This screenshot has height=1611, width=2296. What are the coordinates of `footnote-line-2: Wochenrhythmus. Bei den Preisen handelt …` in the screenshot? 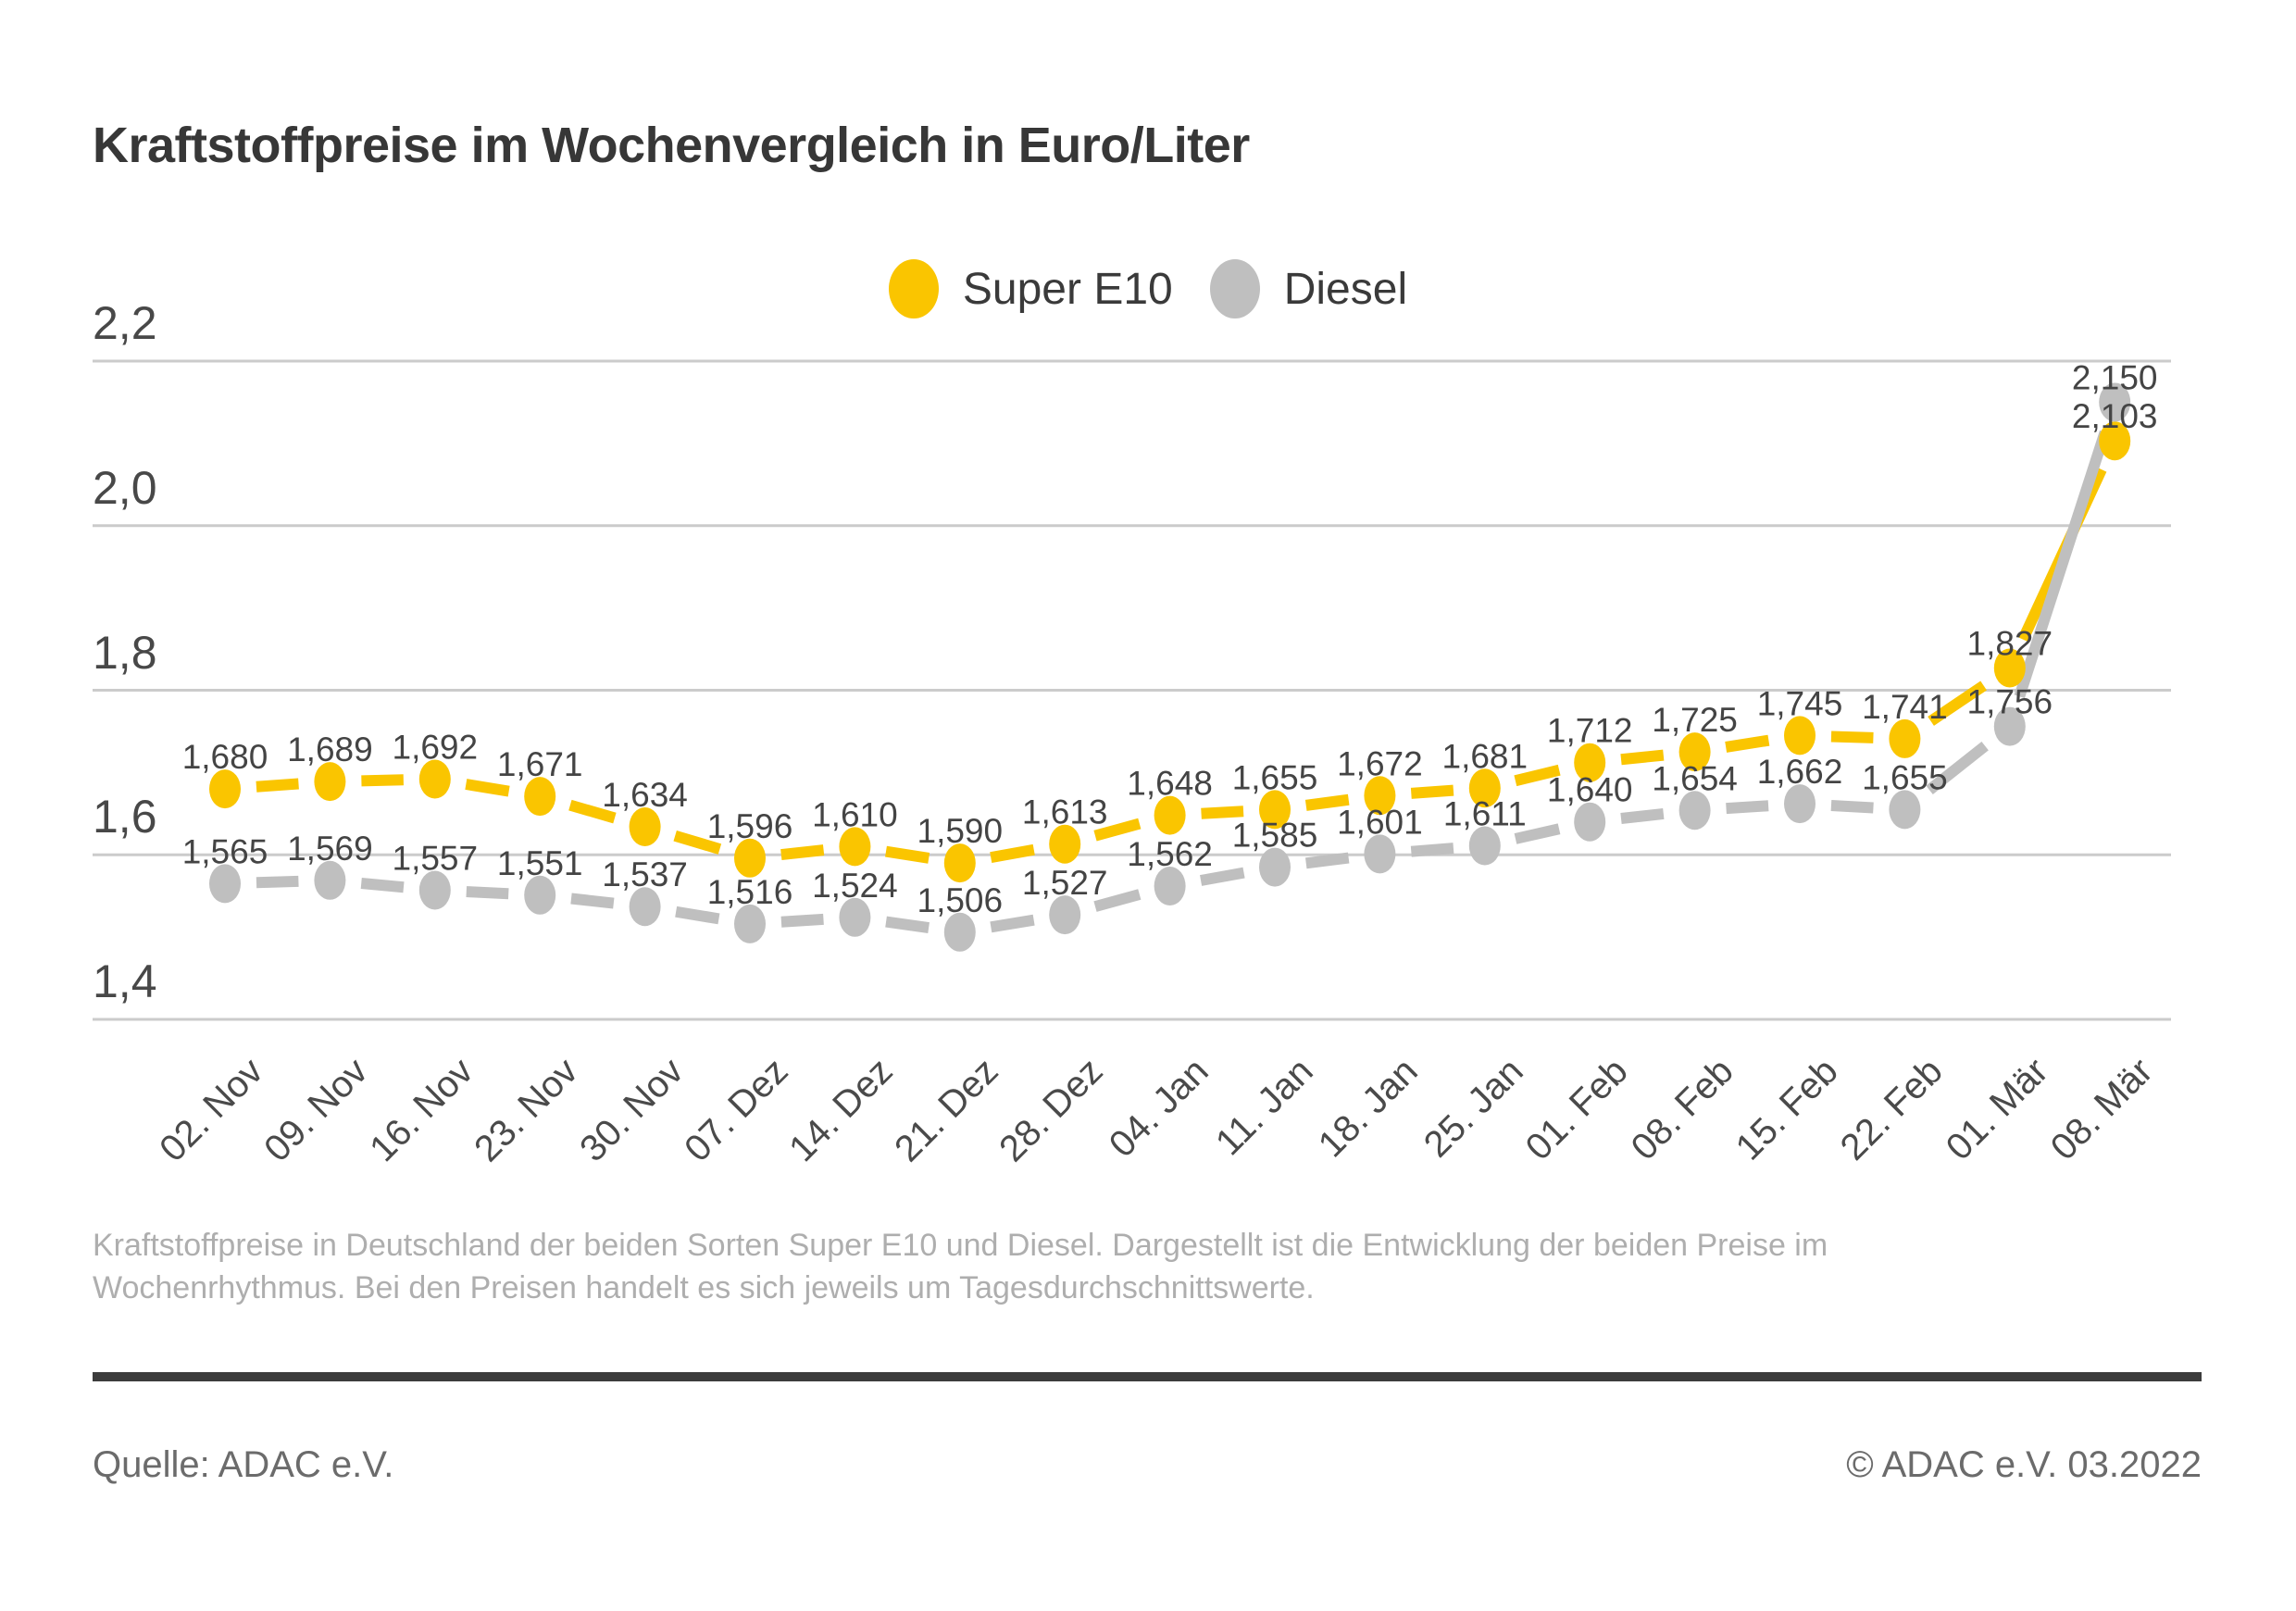 It's located at (704, 1287).